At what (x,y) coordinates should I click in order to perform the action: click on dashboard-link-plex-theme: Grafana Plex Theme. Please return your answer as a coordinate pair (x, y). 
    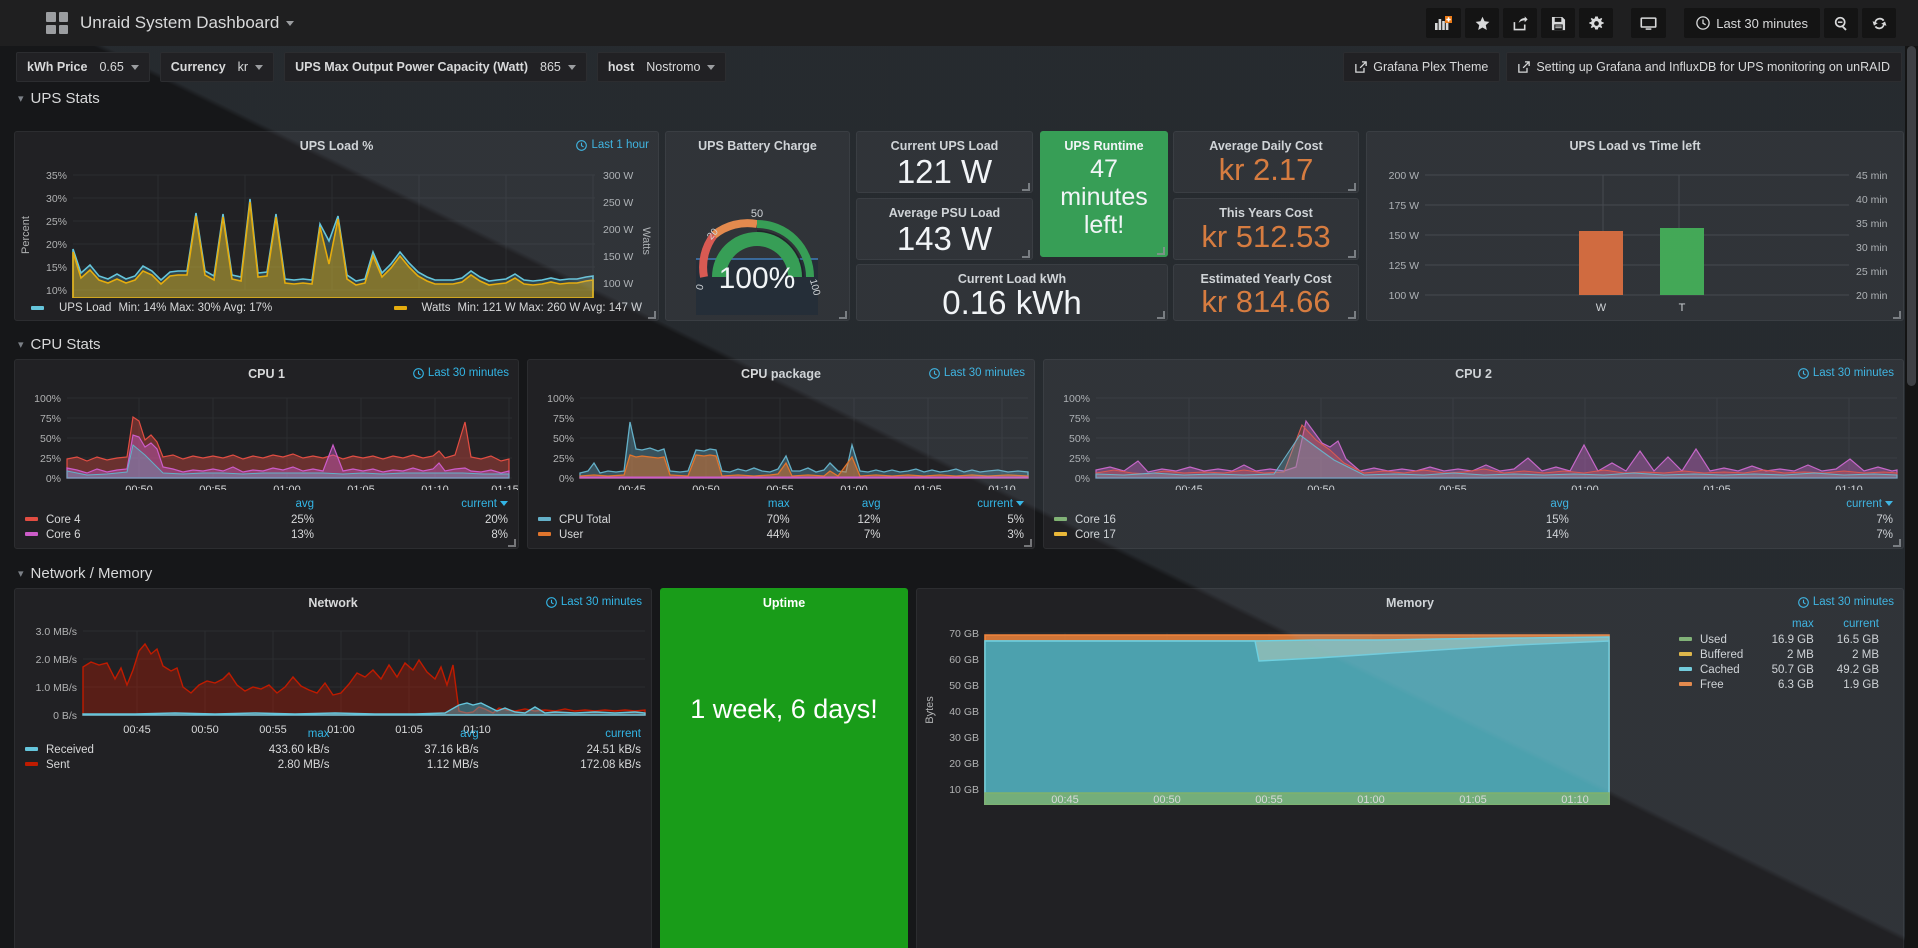
    Looking at the image, I should click on (1422, 67).